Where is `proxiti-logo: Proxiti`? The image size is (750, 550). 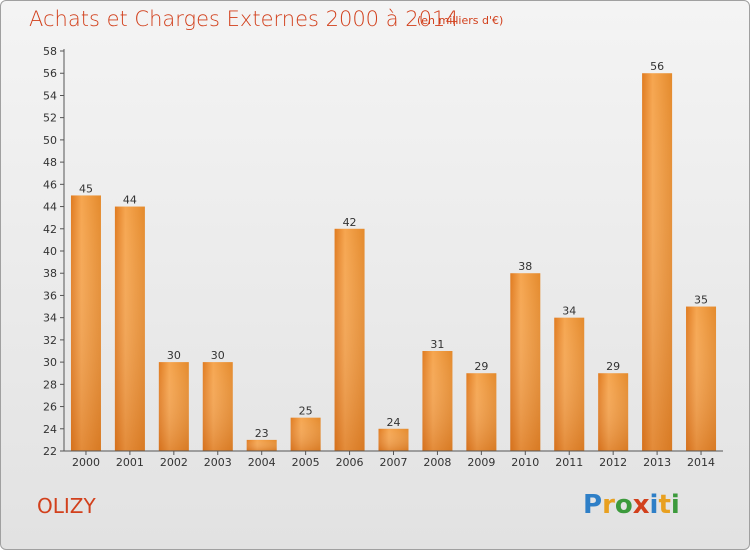 proxiti-logo: Proxiti is located at coordinates (631, 505).